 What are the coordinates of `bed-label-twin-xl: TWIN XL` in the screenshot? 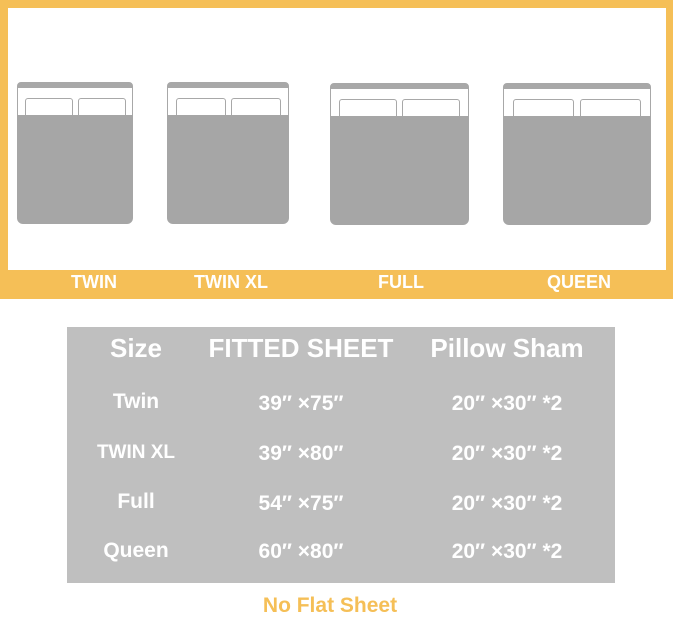 It's located at (231, 282).